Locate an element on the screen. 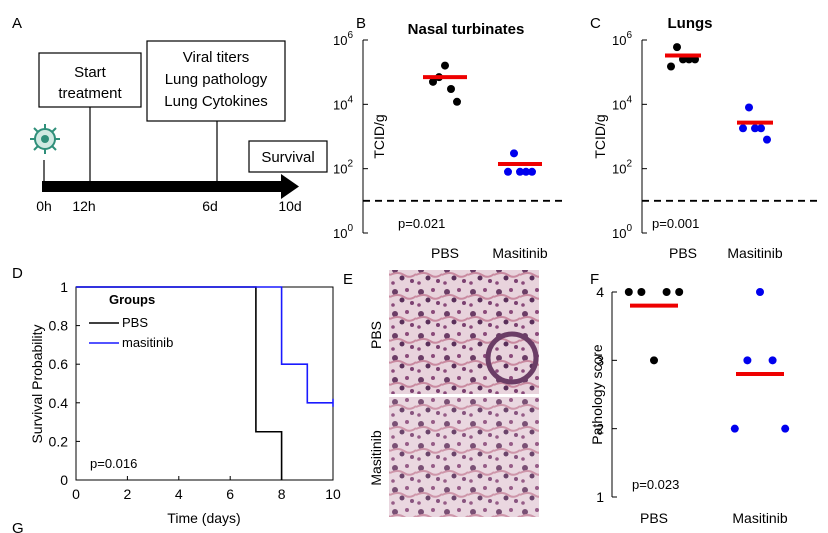  legend-label-pbs: PBS is located at coordinates (135, 322).